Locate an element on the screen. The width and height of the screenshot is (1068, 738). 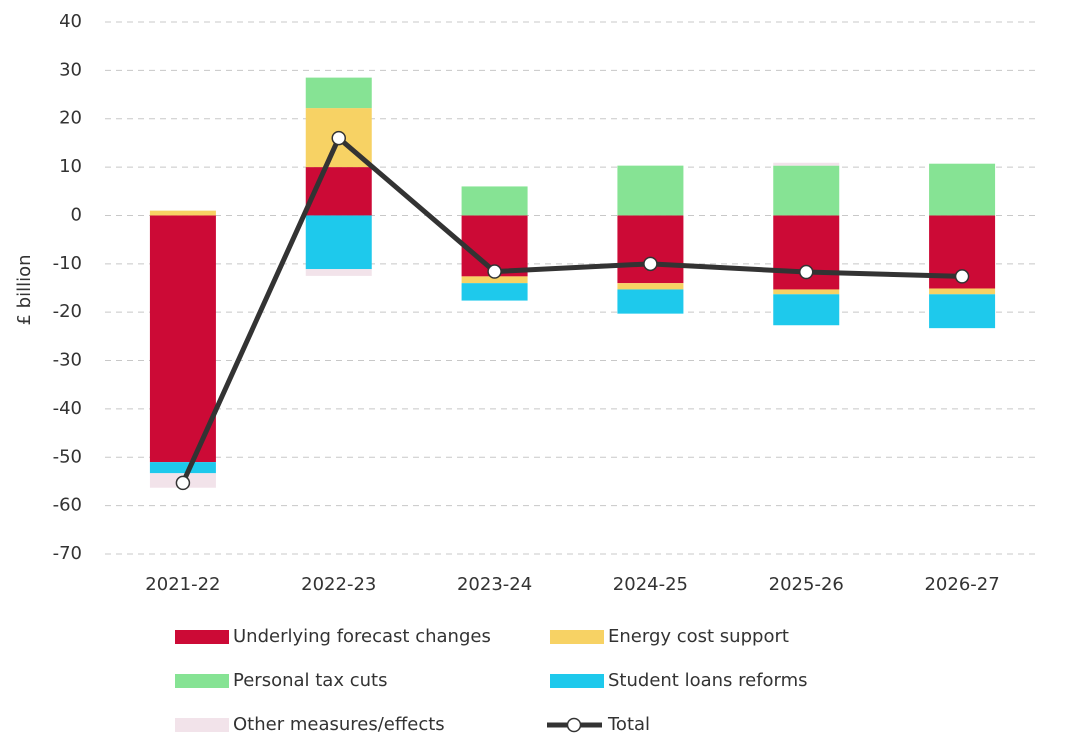
y-tick-label: -40 is located at coordinates (67, 408).